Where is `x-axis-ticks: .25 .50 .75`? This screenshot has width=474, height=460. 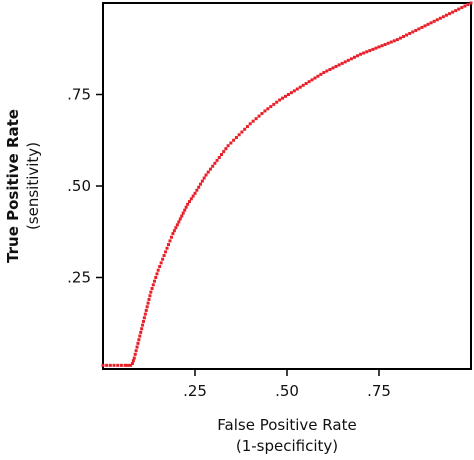 x-axis-ticks: .25 .50 .75 is located at coordinates (287, 384).